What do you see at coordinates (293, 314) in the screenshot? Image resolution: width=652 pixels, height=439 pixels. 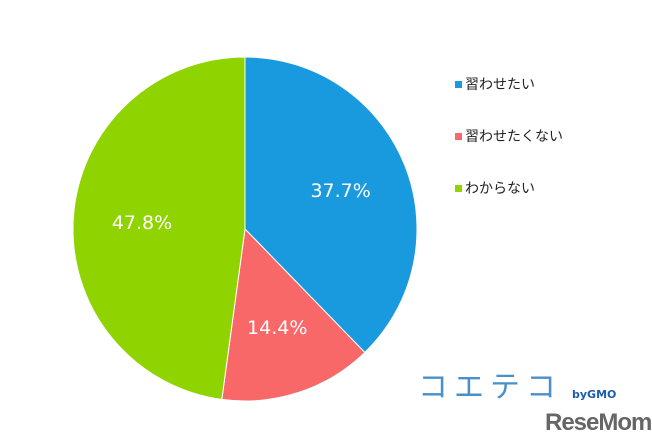 I see `pie-slice` at bounding box center [293, 314].